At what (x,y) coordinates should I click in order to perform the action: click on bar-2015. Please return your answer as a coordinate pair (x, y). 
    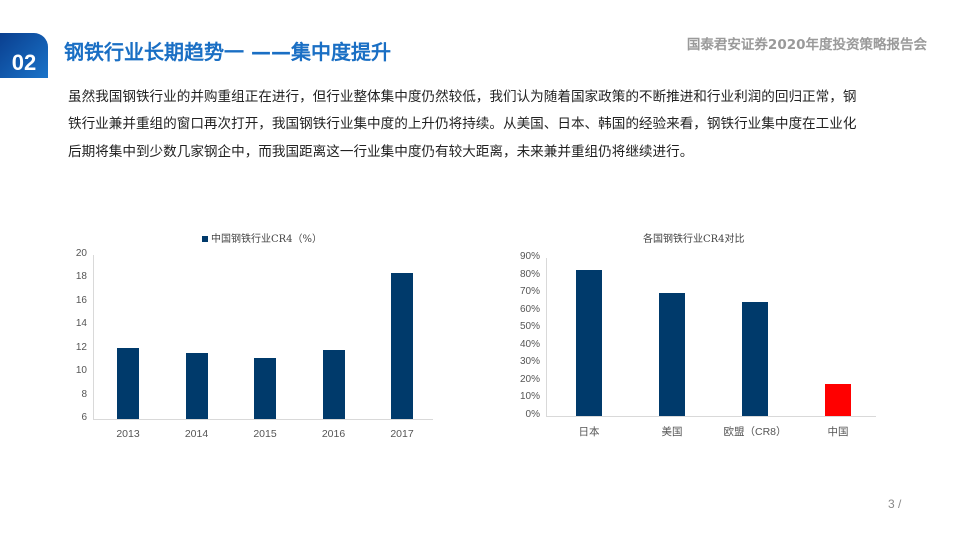
    Looking at the image, I should click on (265, 388).